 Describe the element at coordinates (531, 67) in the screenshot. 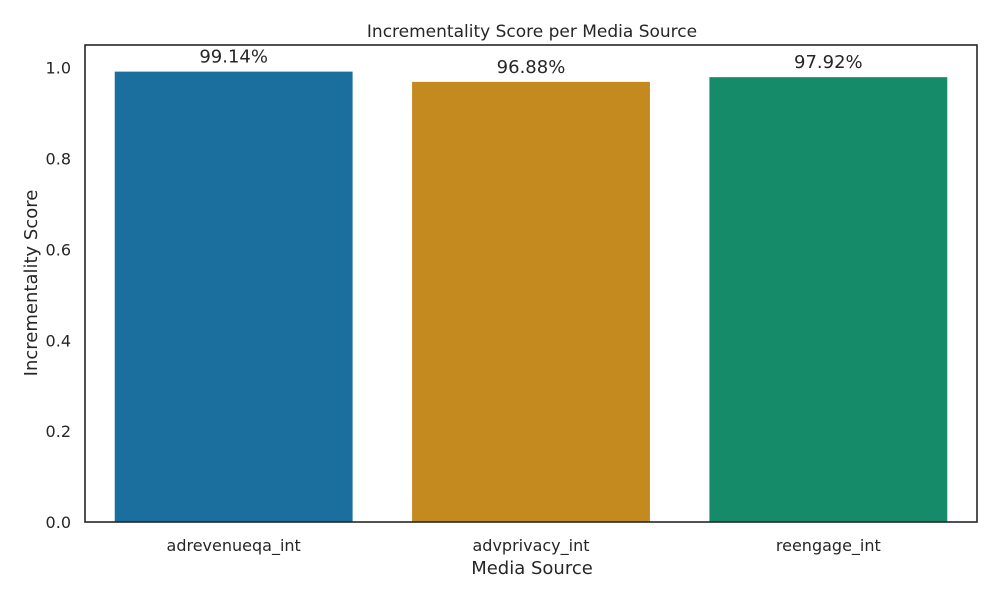

I see `data-label-advprivacy_int: 96.88%` at that location.